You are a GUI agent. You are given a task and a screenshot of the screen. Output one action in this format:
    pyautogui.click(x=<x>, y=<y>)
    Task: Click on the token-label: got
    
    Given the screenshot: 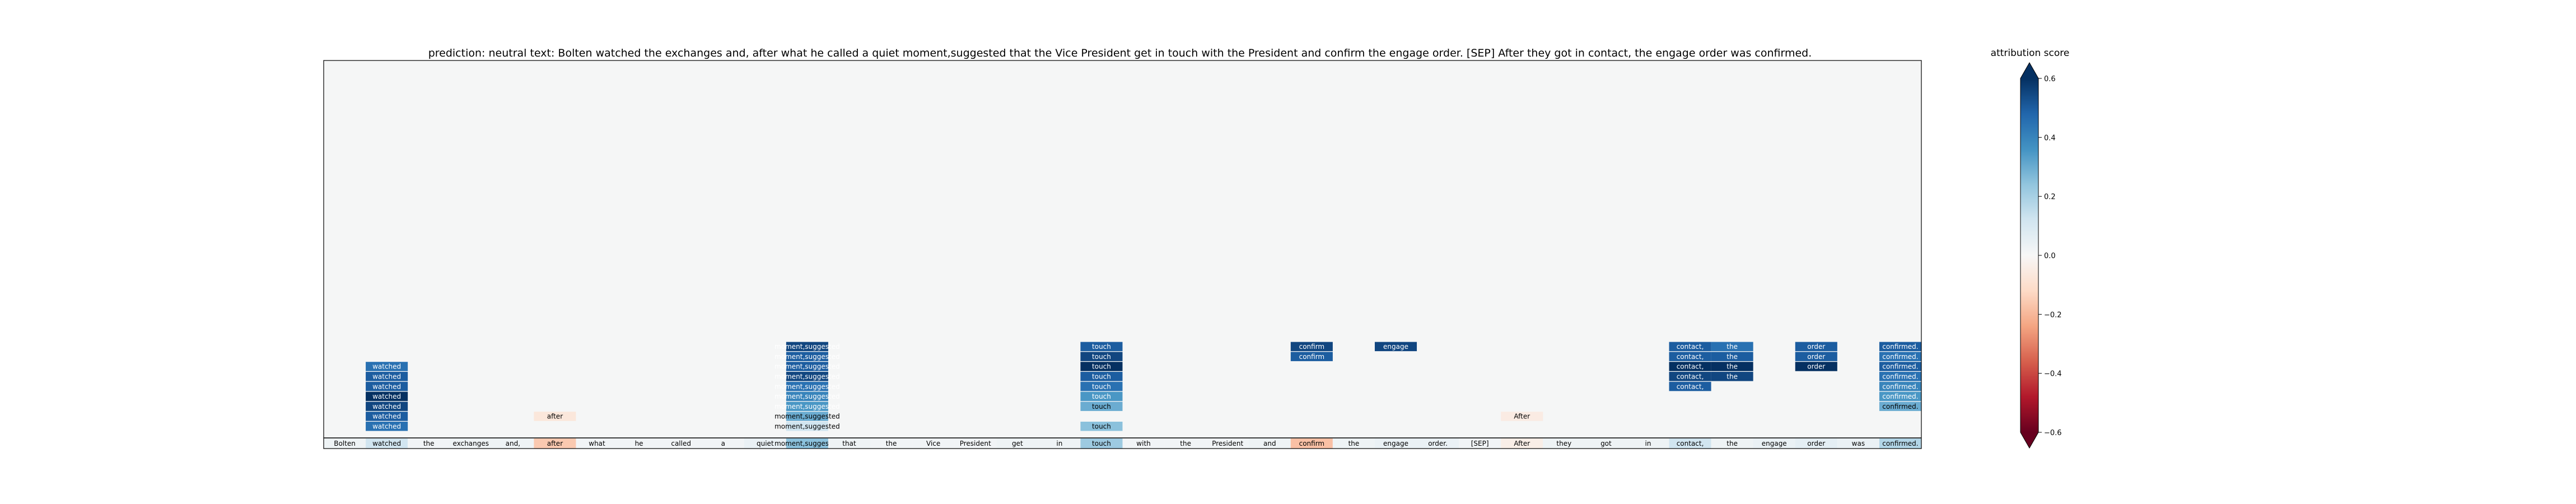 What is the action you would take?
    pyautogui.click(x=1606, y=444)
    